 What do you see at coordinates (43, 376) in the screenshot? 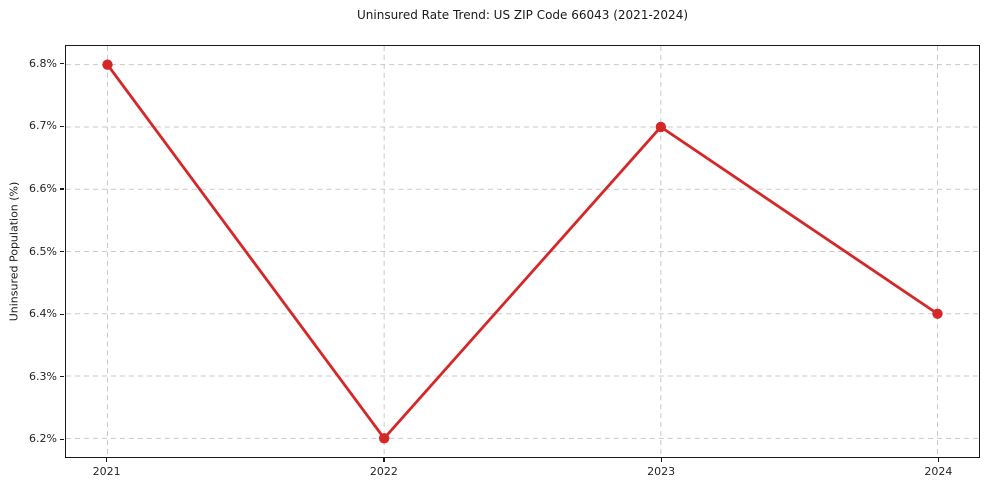
I see `y-tick-label: 6.3%` at bounding box center [43, 376].